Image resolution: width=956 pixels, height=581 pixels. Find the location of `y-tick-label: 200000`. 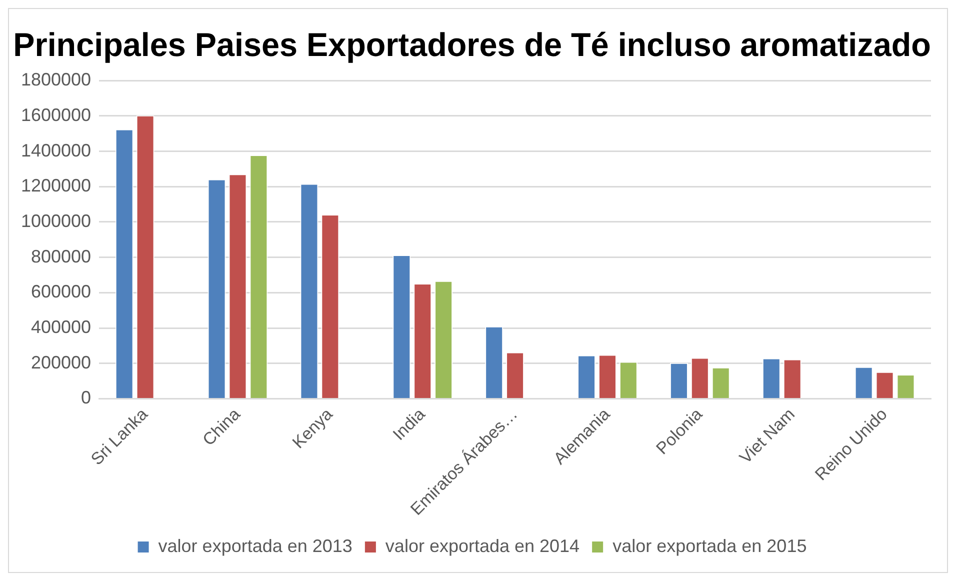

y-tick-label: 200000 is located at coordinates (61, 362).